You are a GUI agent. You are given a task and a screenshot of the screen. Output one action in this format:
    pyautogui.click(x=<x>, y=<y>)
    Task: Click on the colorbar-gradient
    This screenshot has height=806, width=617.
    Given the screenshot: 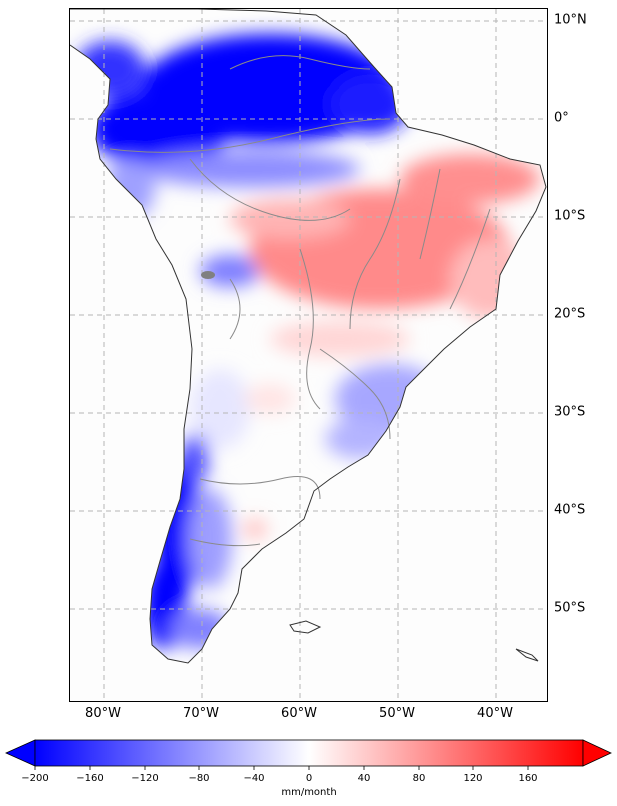 What is the action you would take?
    pyautogui.click(x=309, y=753)
    